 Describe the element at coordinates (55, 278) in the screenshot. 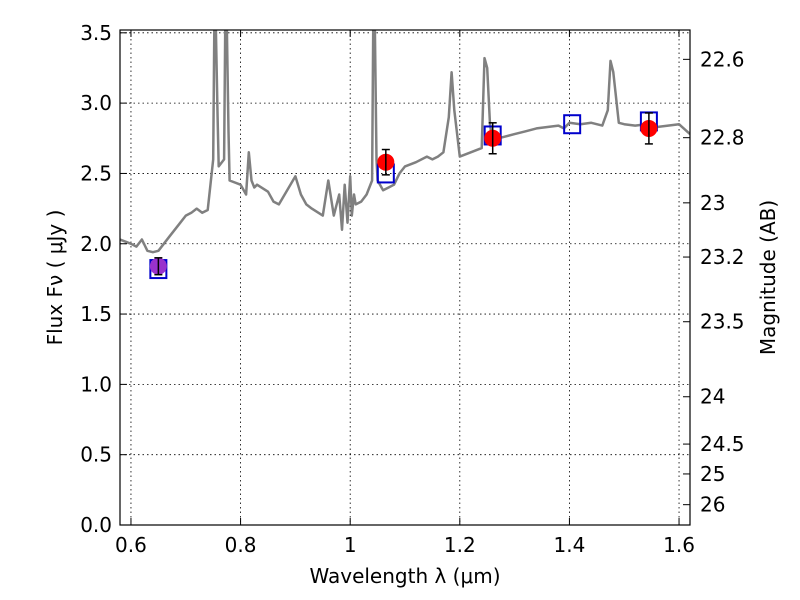

I see `y-axis-title: Flux Fν ( μJy )` at that location.